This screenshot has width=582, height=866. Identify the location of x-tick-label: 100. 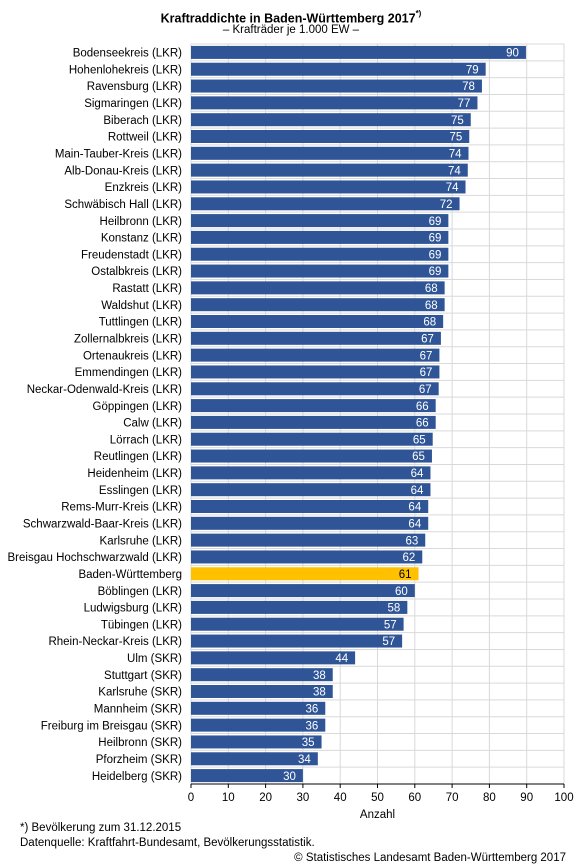
(563, 798).